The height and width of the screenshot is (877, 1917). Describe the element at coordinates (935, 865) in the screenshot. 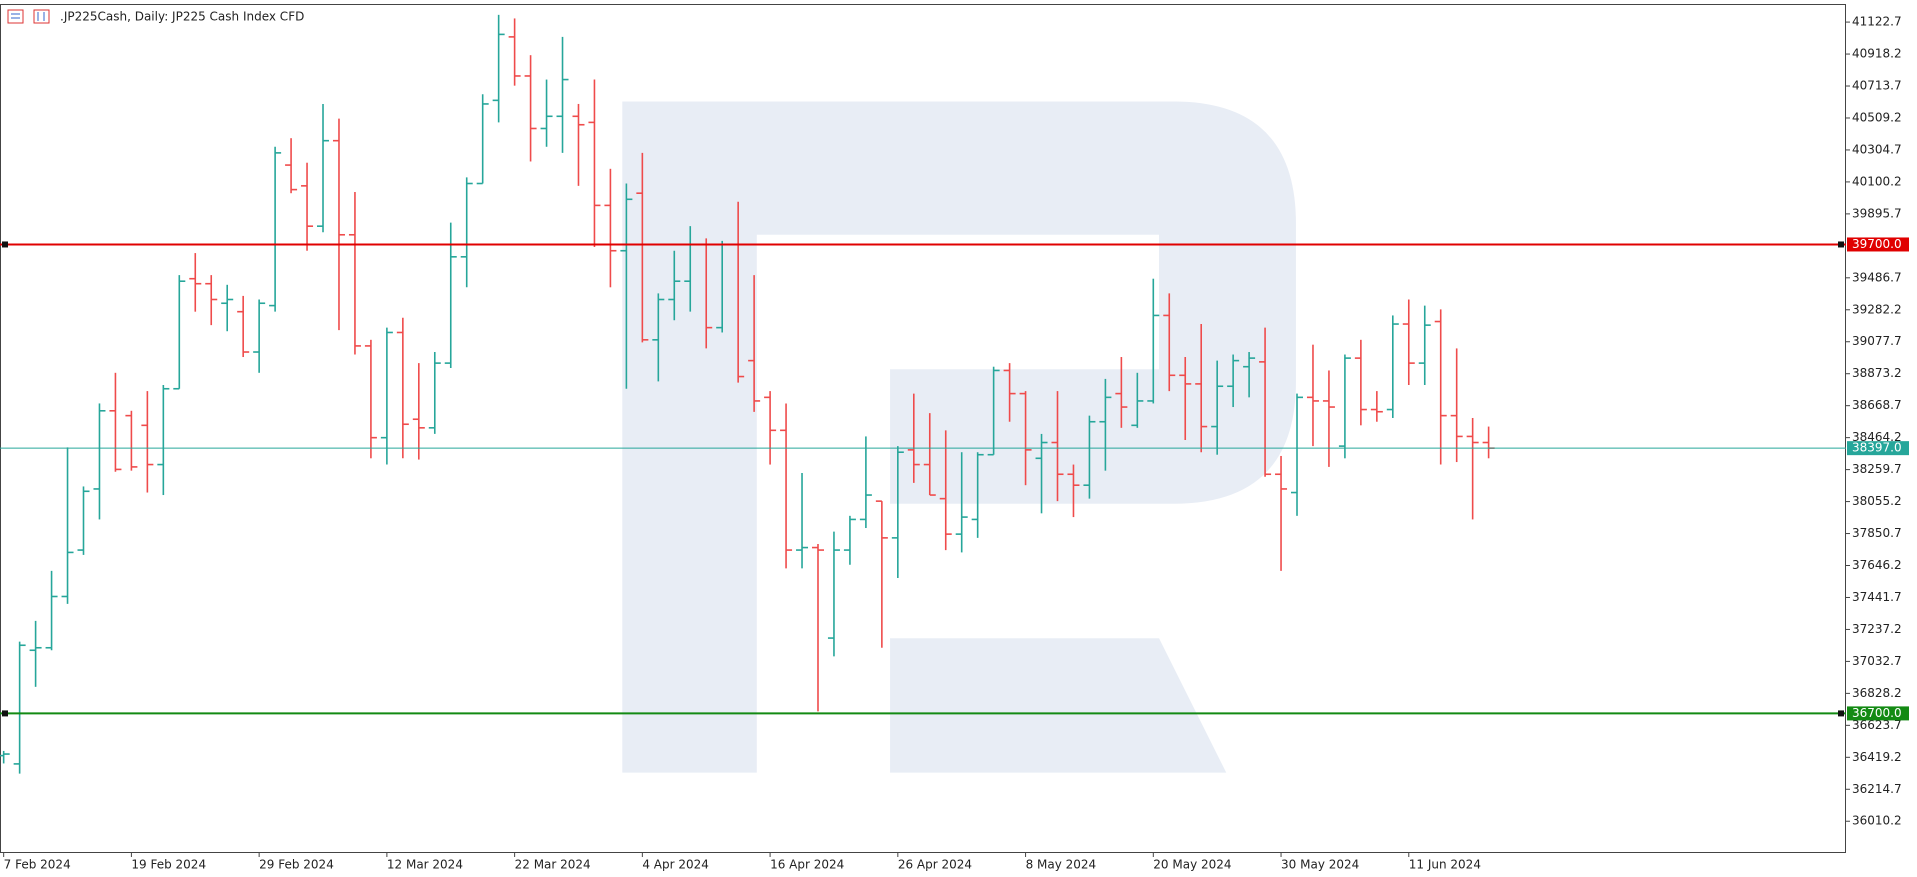

I see `x-tick-label: 26 Apr 2024` at that location.